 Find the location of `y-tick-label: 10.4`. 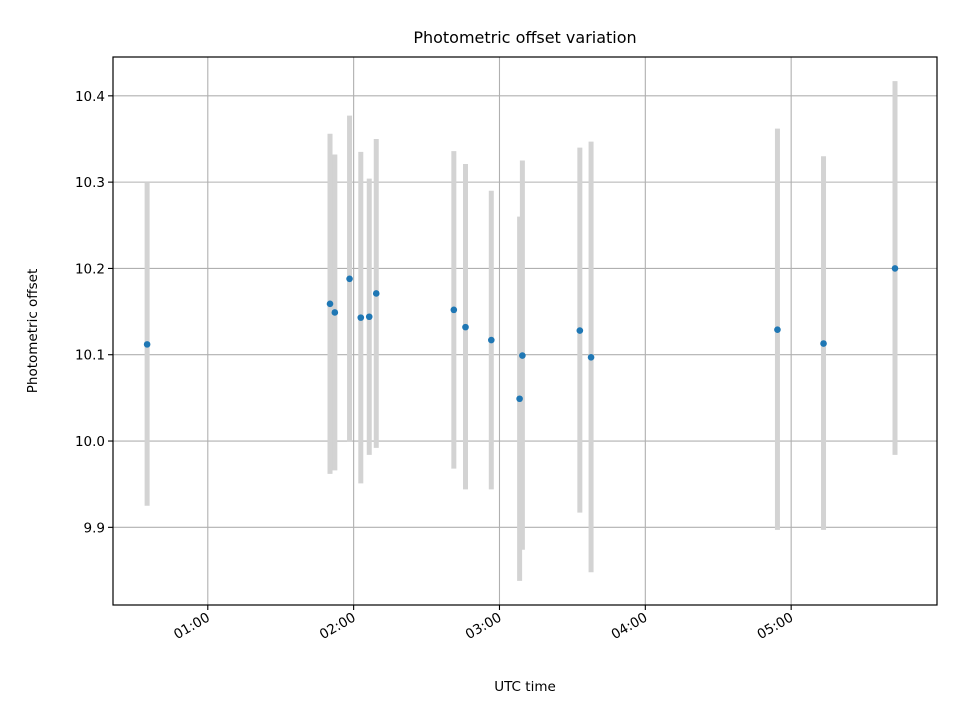

y-tick-label: 10.4 is located at coordinates (90, 97).